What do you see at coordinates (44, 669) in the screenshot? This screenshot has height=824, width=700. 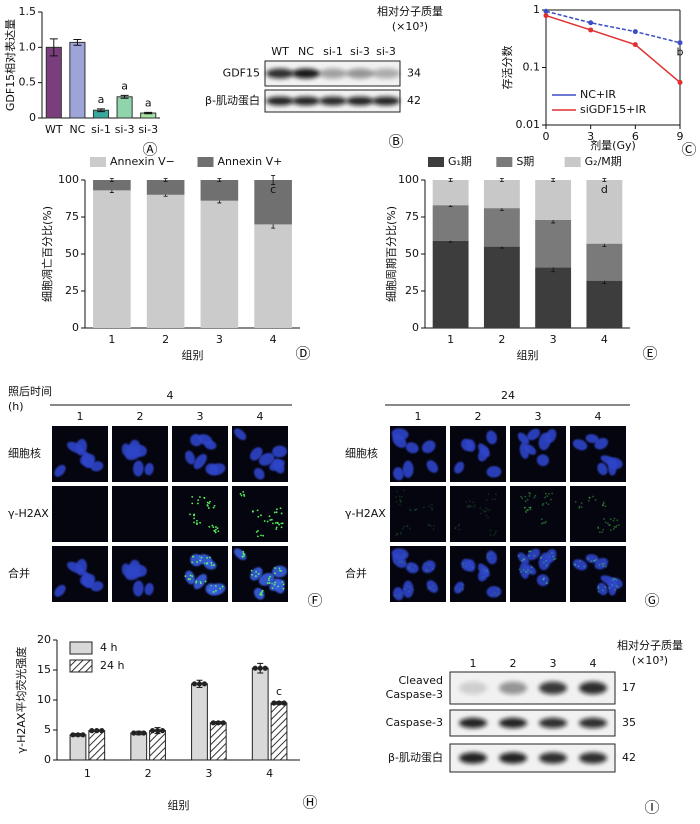 I see `y-tick-label: 15` at bounding box center [44, 669].